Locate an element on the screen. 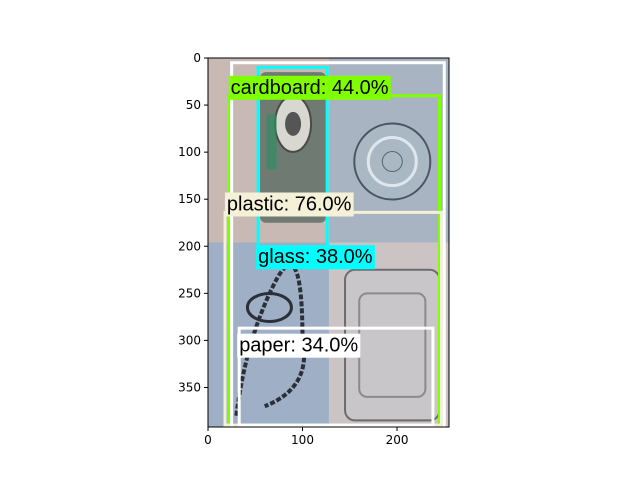  detection-label-0: cardboard: 44.0% is located at coordinates (310, 88).